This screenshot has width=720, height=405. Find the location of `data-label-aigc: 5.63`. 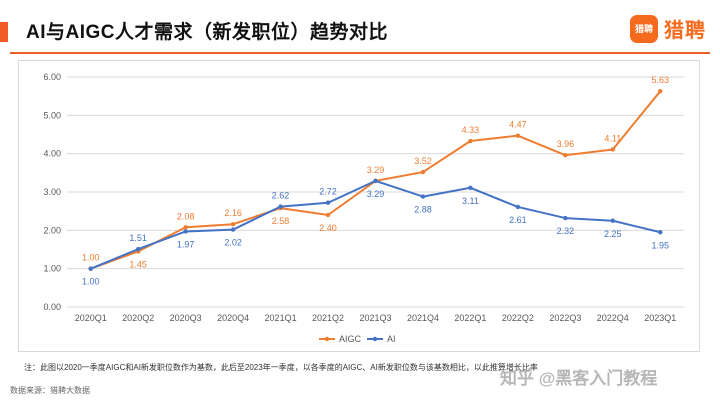

data-label-aigc: 5.63 is located at coordinates (661, 80).